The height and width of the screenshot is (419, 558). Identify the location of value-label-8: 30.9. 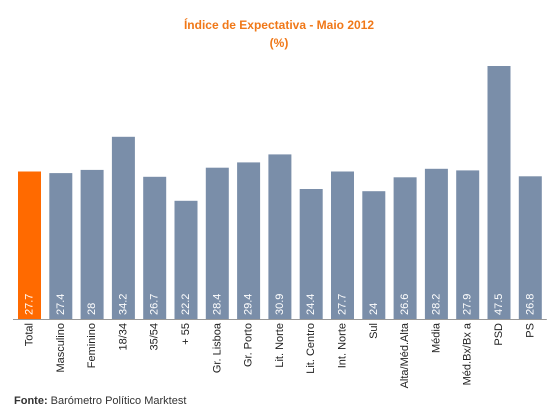
(280, 304).